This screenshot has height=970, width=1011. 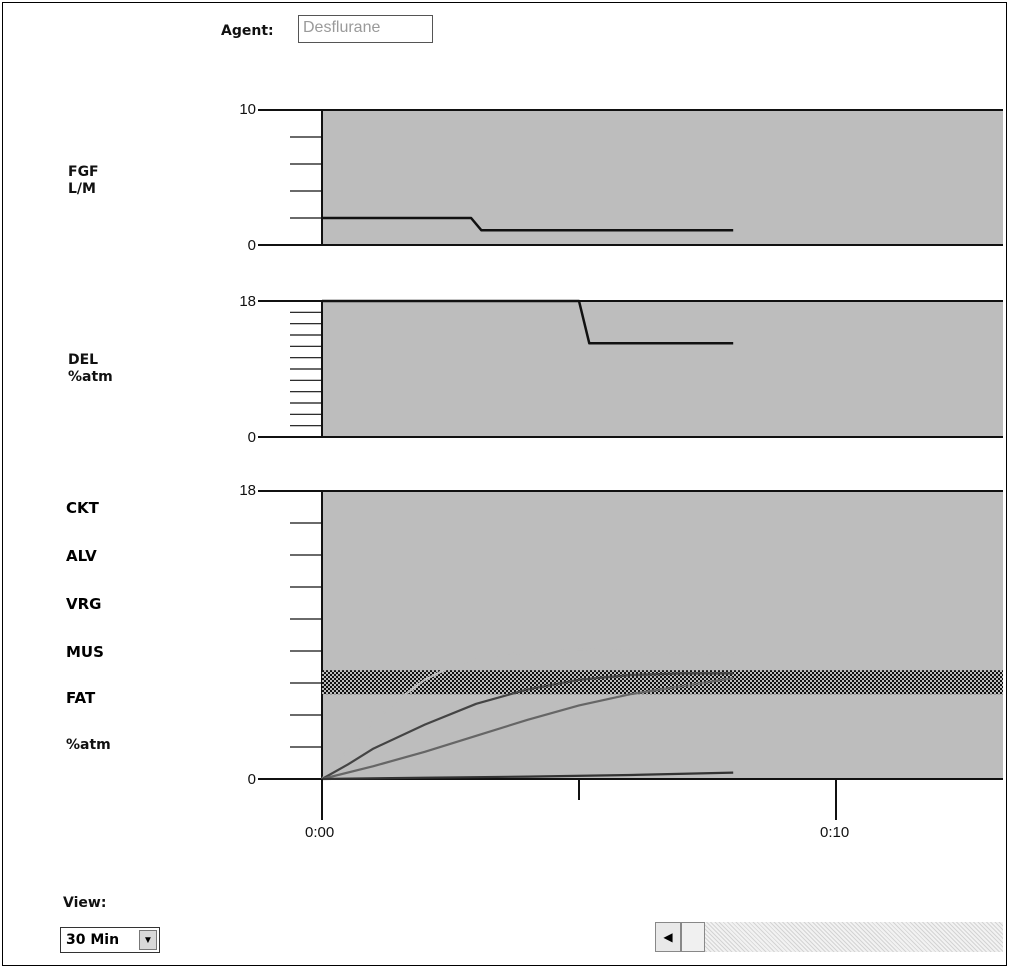 I want to click on legend-vrg: VRG, so click(x=84, y=604).